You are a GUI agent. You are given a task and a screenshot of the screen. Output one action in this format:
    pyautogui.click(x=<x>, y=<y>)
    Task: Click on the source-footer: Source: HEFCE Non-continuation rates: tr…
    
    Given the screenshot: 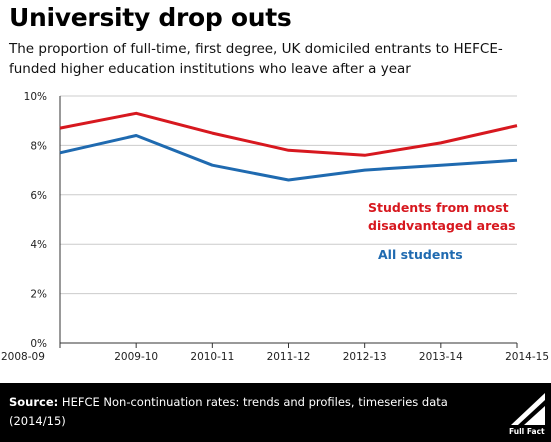 What is the action you would take?
    pyautogui.click(x=275, y=412)
    